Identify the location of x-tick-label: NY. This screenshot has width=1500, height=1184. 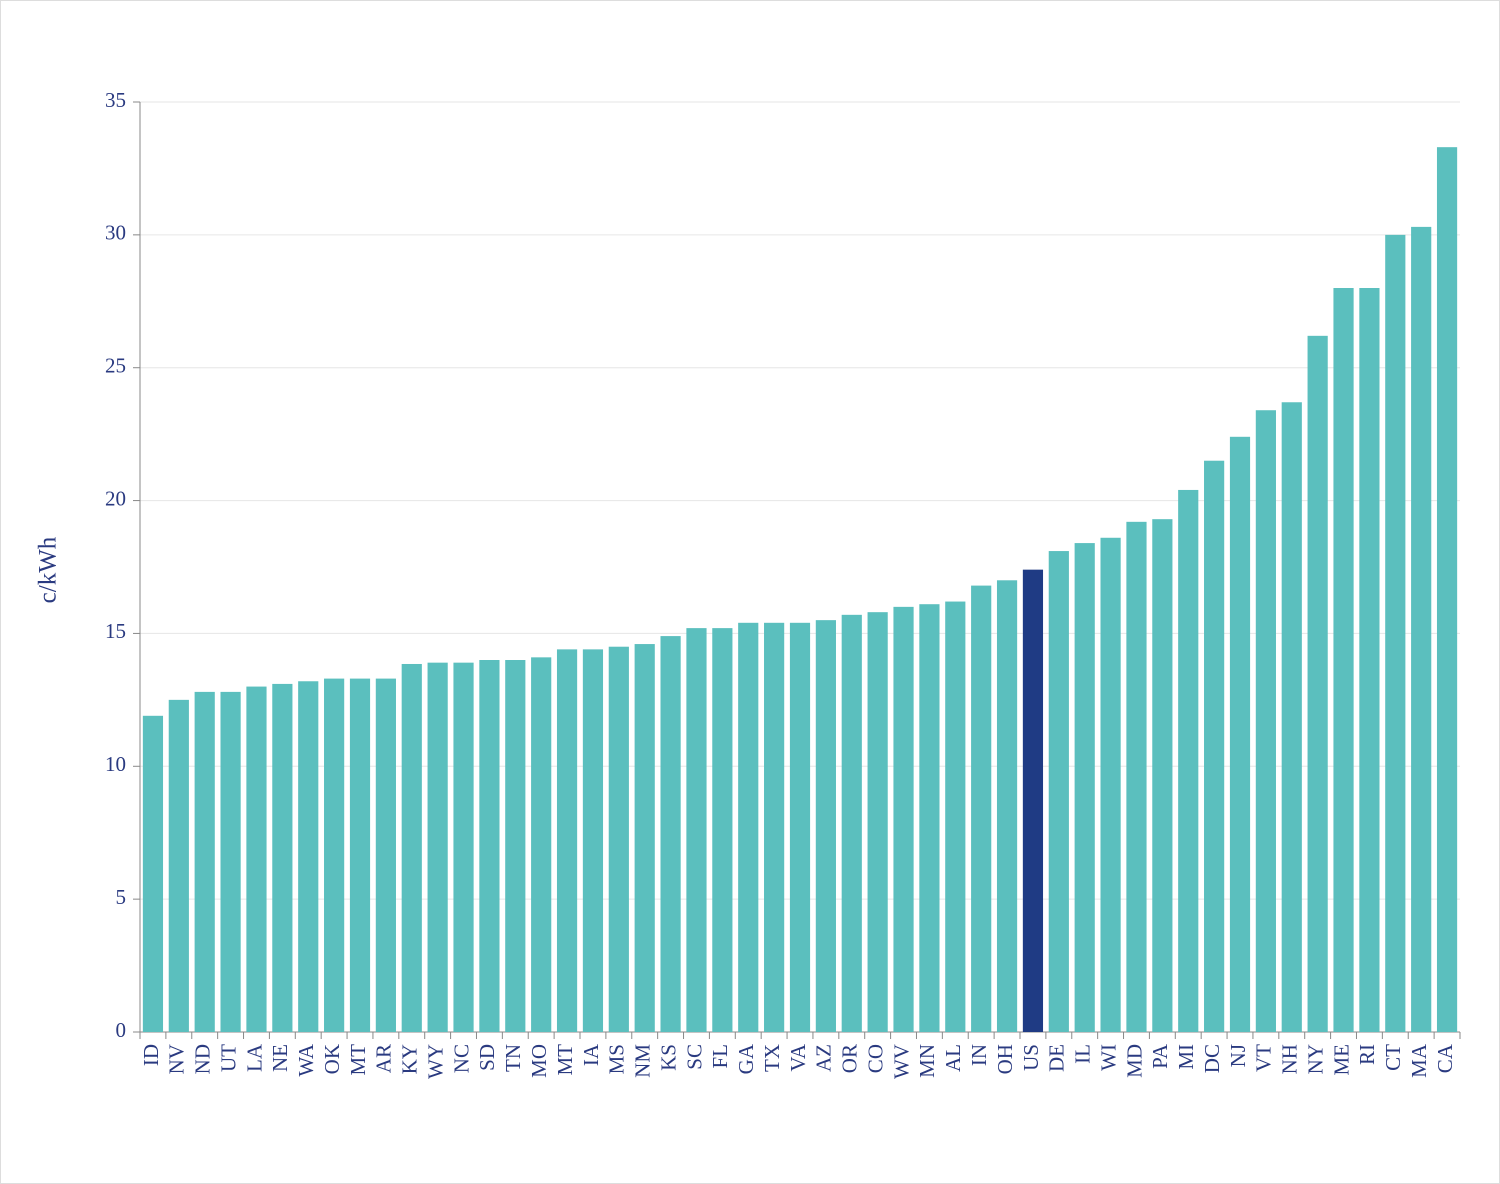
(1315, 1059).